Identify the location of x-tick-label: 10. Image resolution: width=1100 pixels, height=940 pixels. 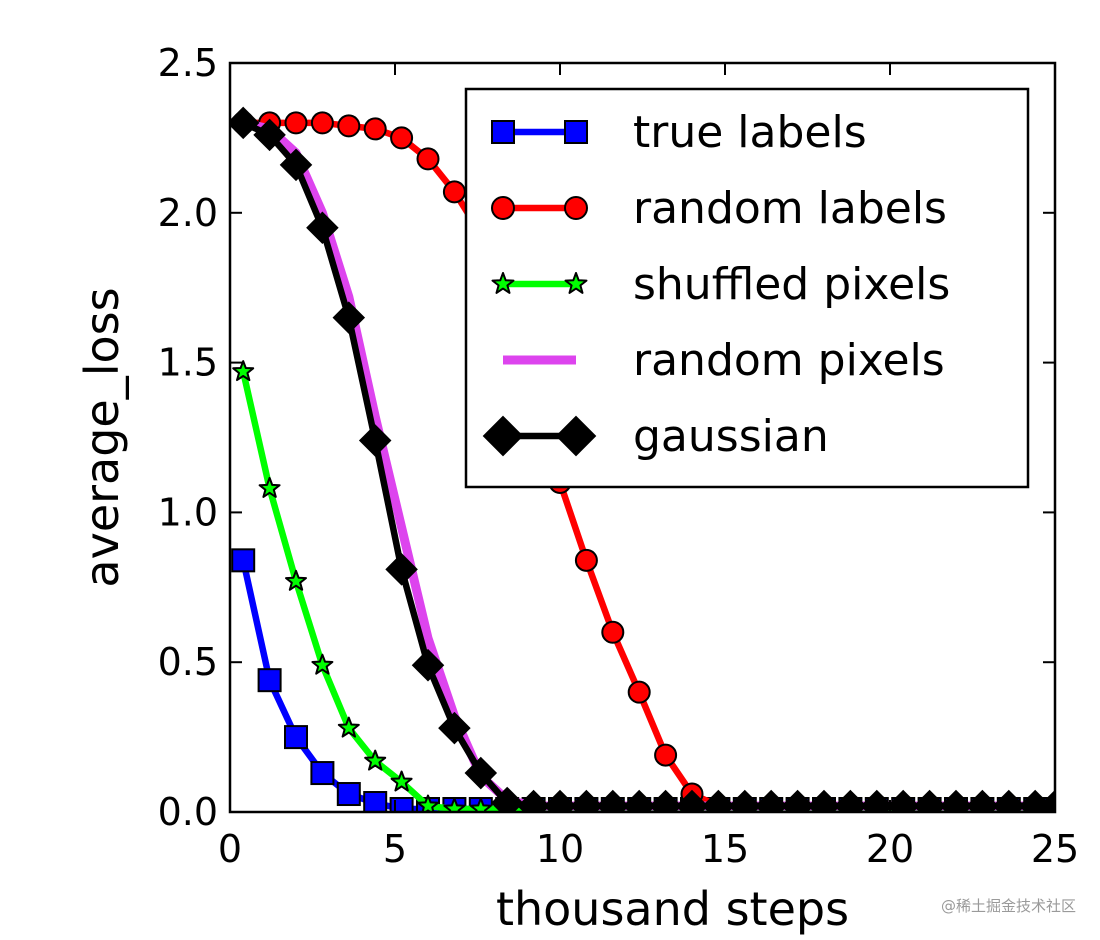
(560, 849).